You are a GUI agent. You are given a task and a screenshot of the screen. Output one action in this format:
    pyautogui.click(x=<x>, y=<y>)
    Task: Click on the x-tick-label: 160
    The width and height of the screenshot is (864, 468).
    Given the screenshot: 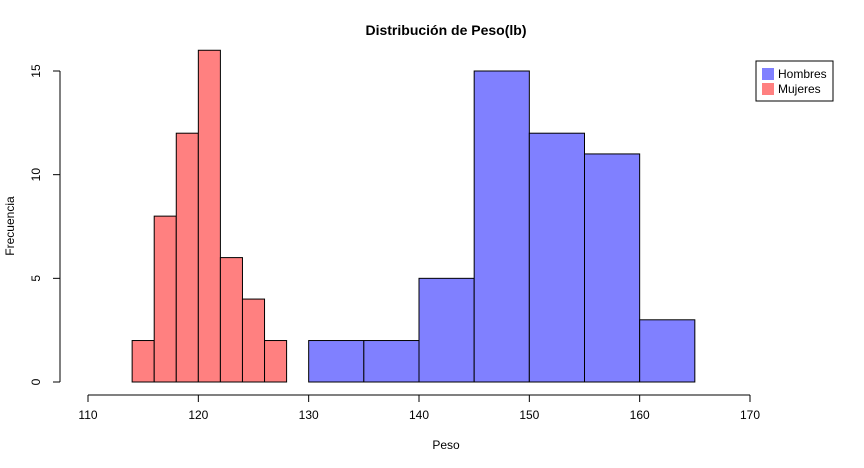 What is the action you would take?
    pyautogui.click(x=640, y=415)
    